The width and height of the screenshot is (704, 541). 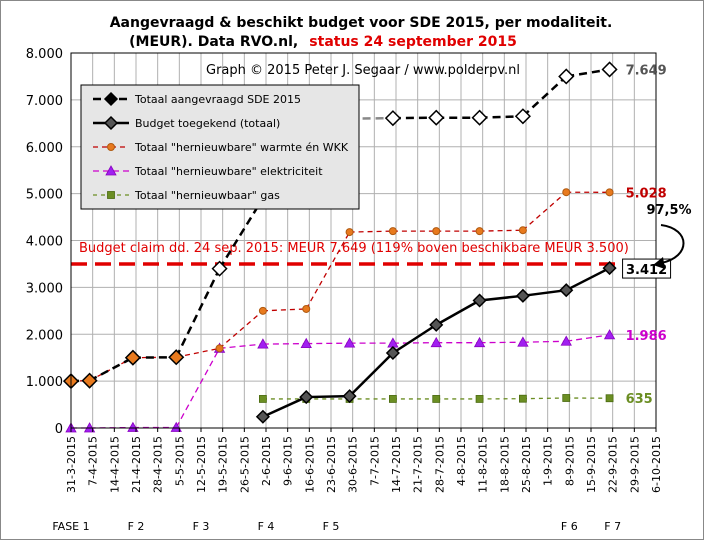 I want to click on phase-label: F 4, so click(x=266, y=526).